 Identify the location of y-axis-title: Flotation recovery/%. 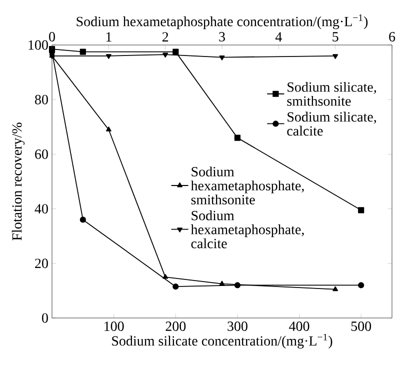
(18, 181).